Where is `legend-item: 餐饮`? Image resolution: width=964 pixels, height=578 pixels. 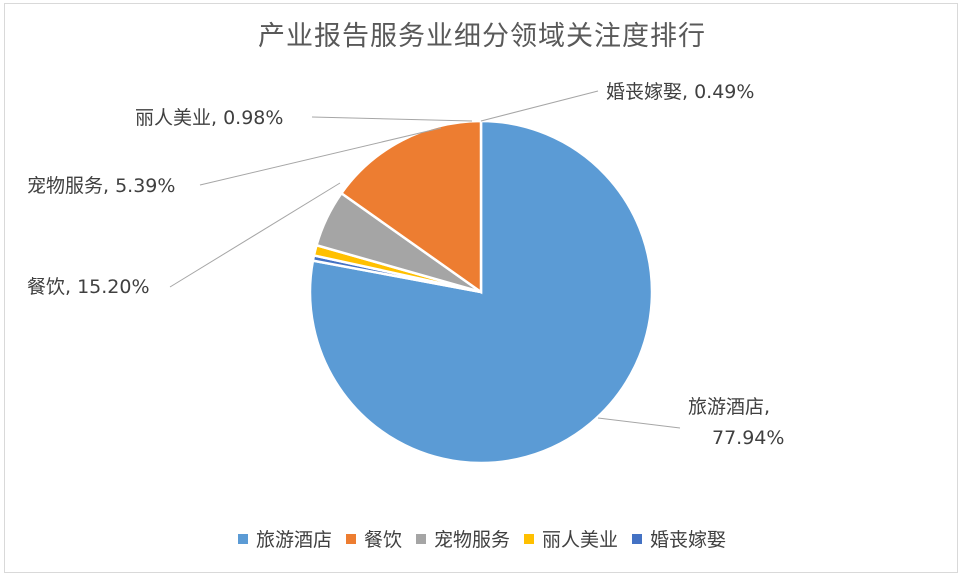
legend-item: 餐饮 is located at coordinates (373, 538).